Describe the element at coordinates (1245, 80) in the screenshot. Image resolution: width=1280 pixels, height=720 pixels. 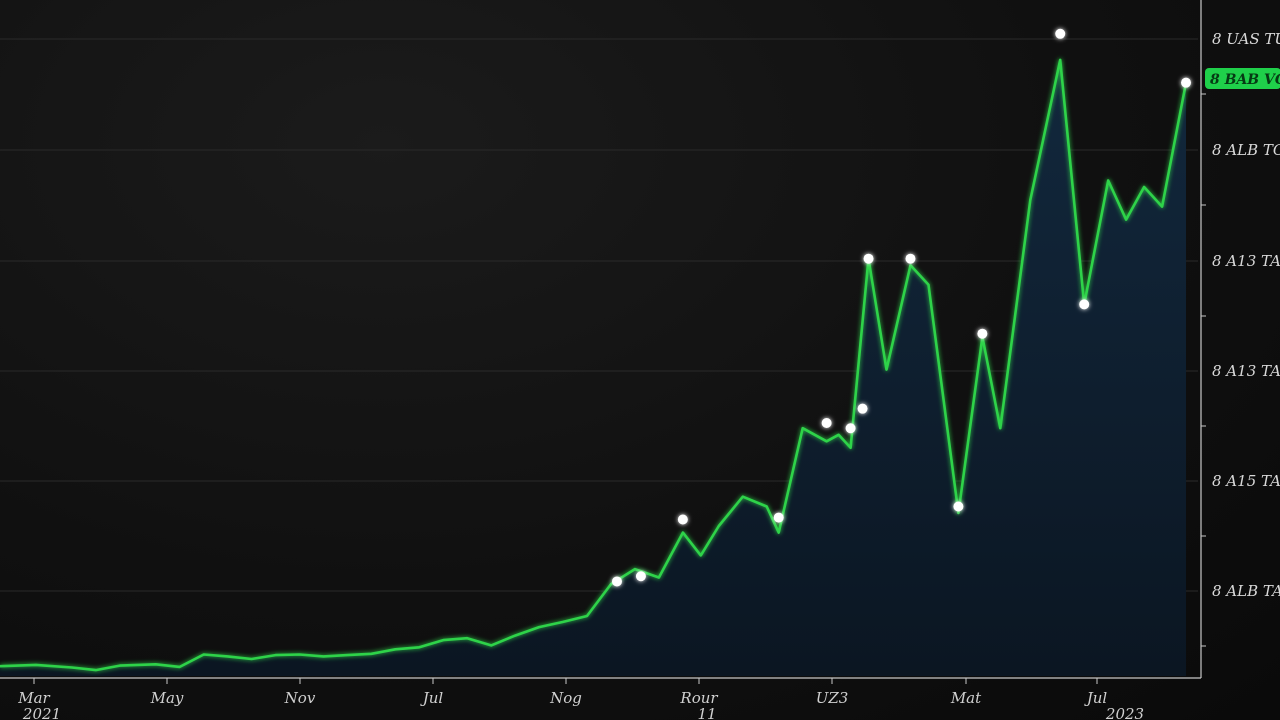
I see `current-value-label: 8 BAB VGU` at that location.